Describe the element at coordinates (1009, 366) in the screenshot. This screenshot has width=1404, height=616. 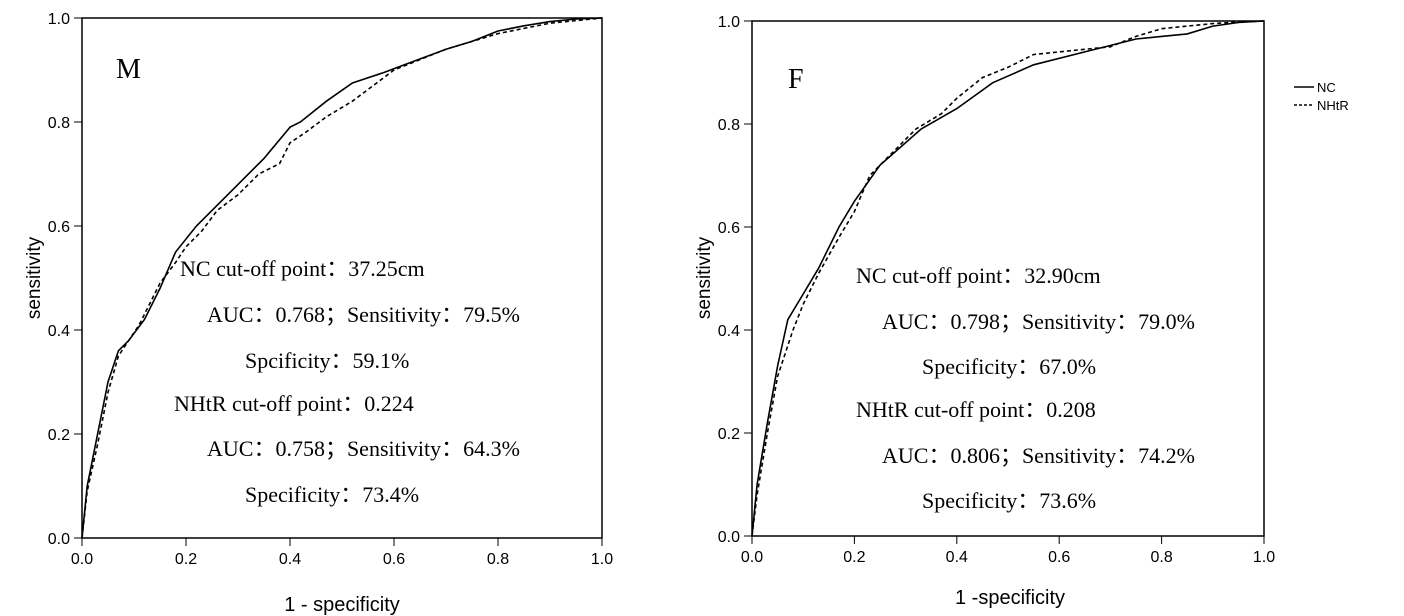
I see `nc-specificity-text: Specificity：67.0%` at that location.